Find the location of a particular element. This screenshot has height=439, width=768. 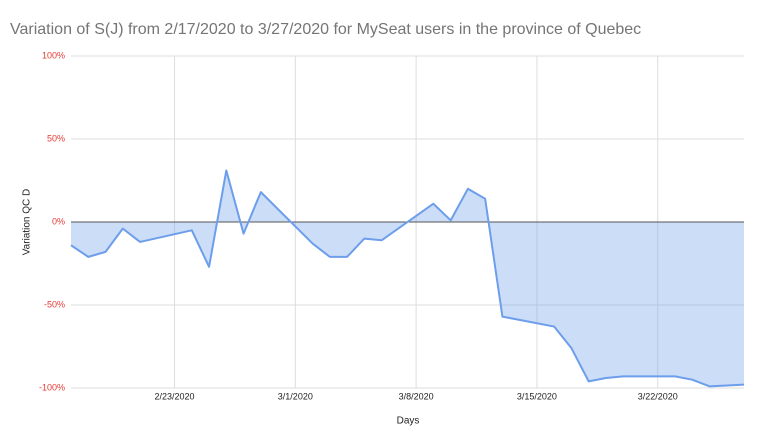

y-tick-label: -50% is located at coordinates (54, 304).